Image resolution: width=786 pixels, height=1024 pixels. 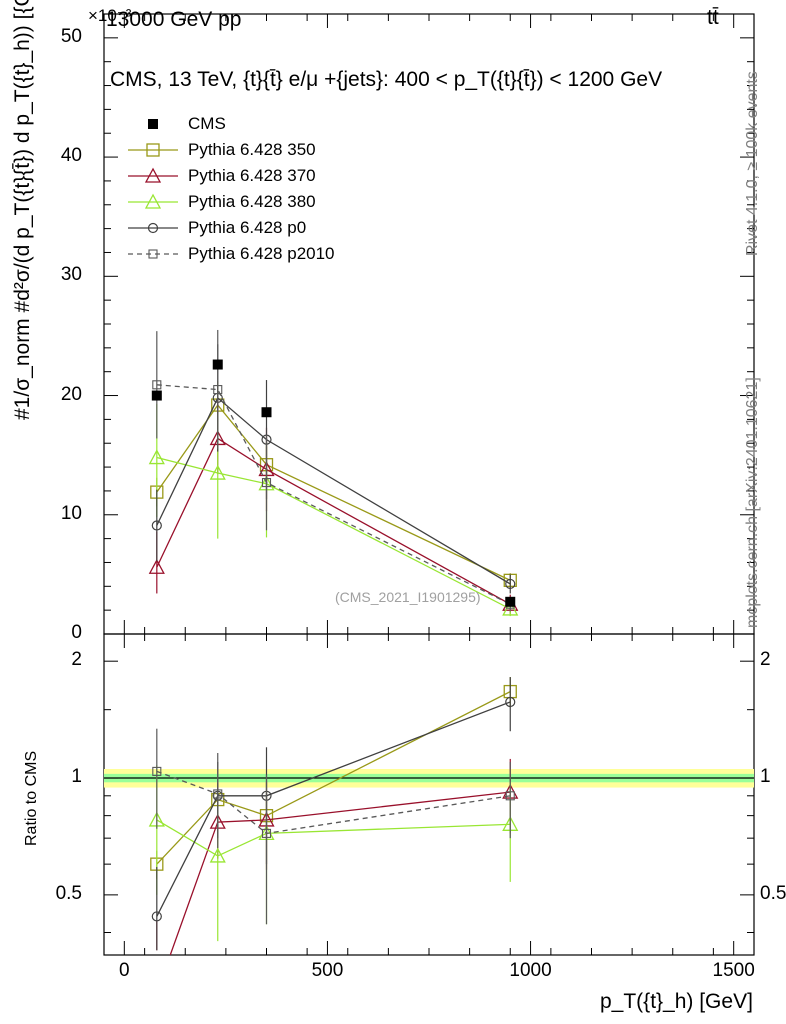 I want to click on x-tick-label: 0, so click(x=124, y=970).